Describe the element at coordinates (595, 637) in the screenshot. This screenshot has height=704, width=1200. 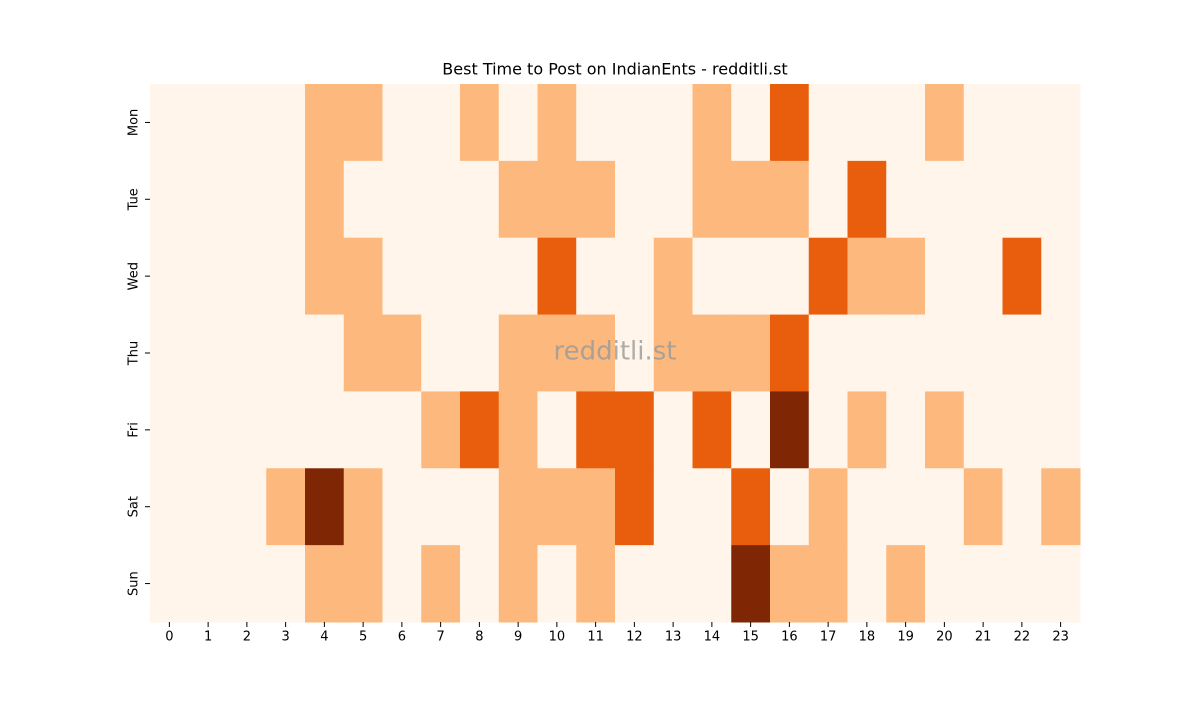
I see `x-tick-label: 11` at that location.